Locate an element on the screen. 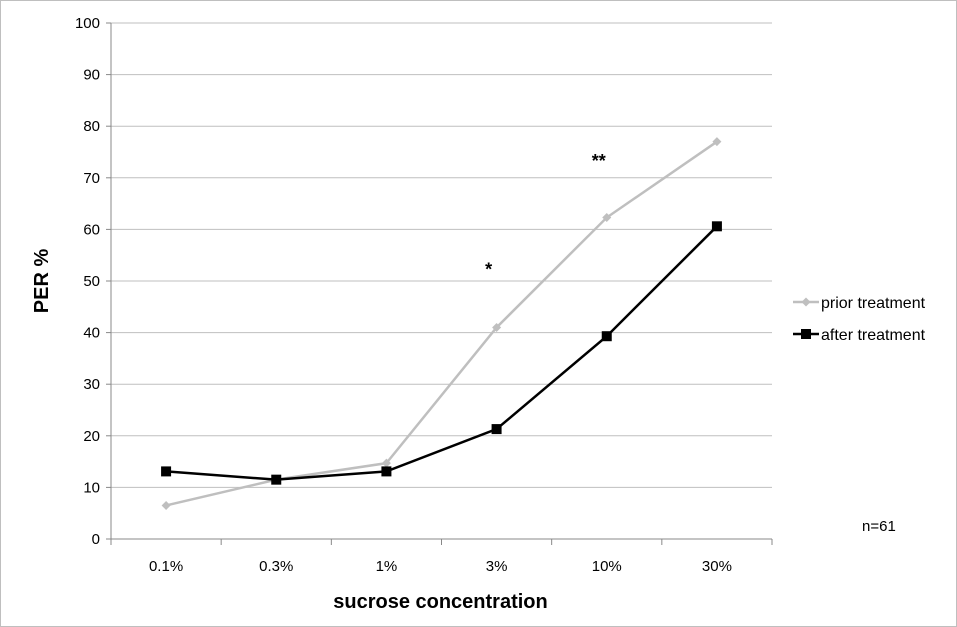 This screenshot has width=957, height=627. x-tick-labels: 0.1% 0.3% 1% 3% 10% 30% is located at coordinates (440, 566).